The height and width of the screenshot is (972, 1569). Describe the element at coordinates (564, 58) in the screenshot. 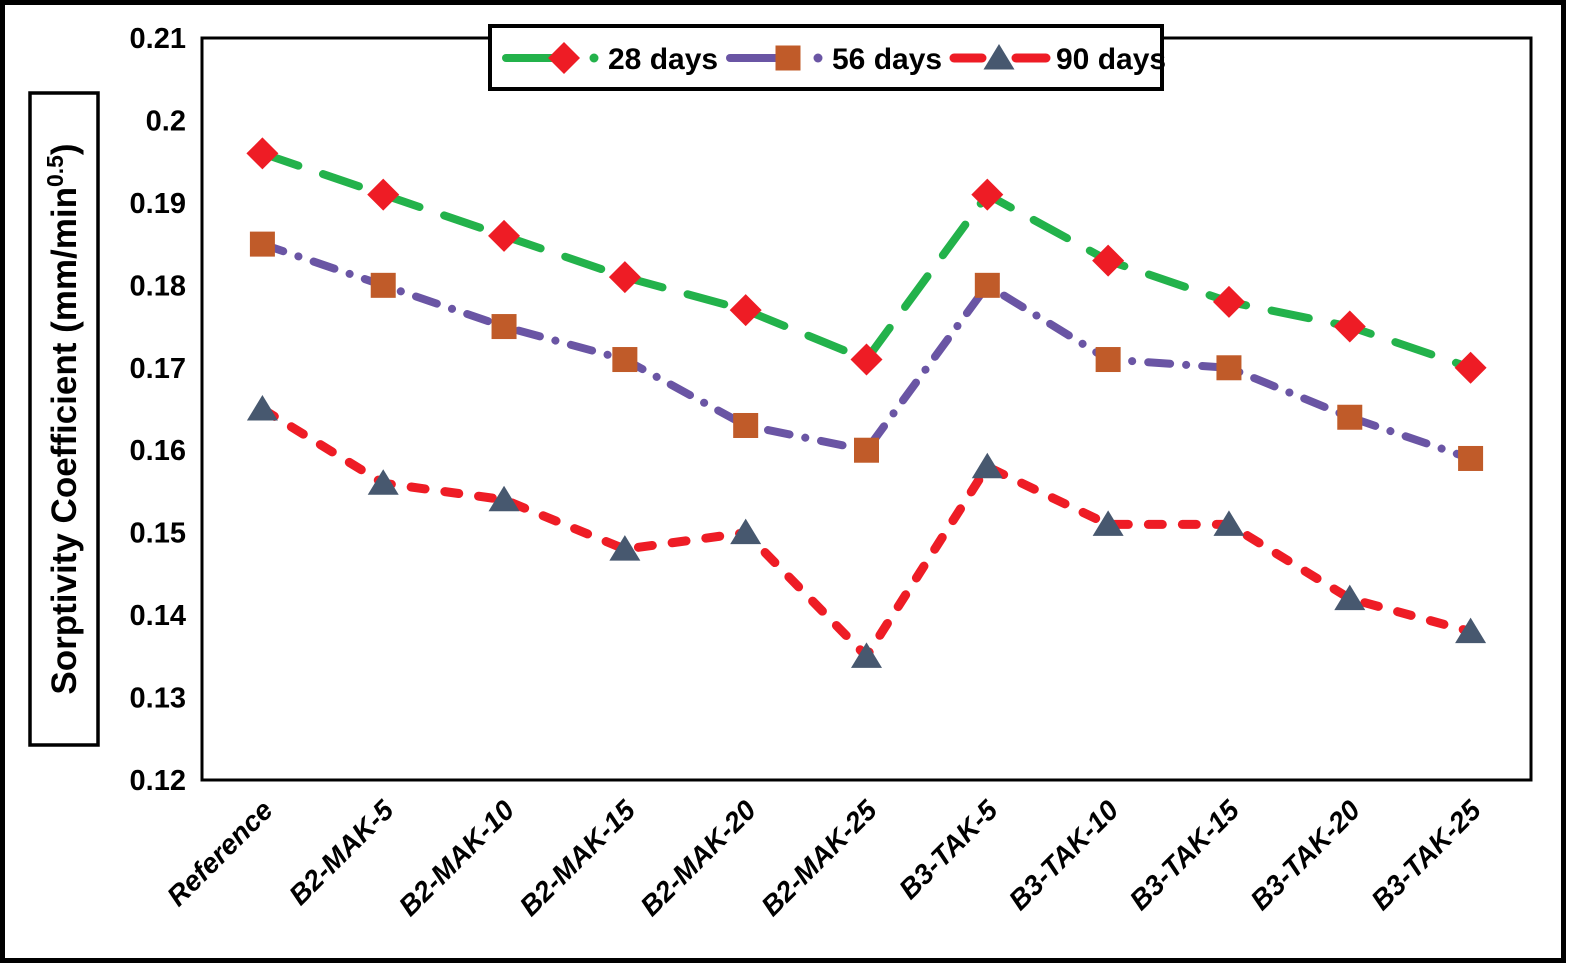

I see `legend-entry-28-days-diamond-marker` at that location.